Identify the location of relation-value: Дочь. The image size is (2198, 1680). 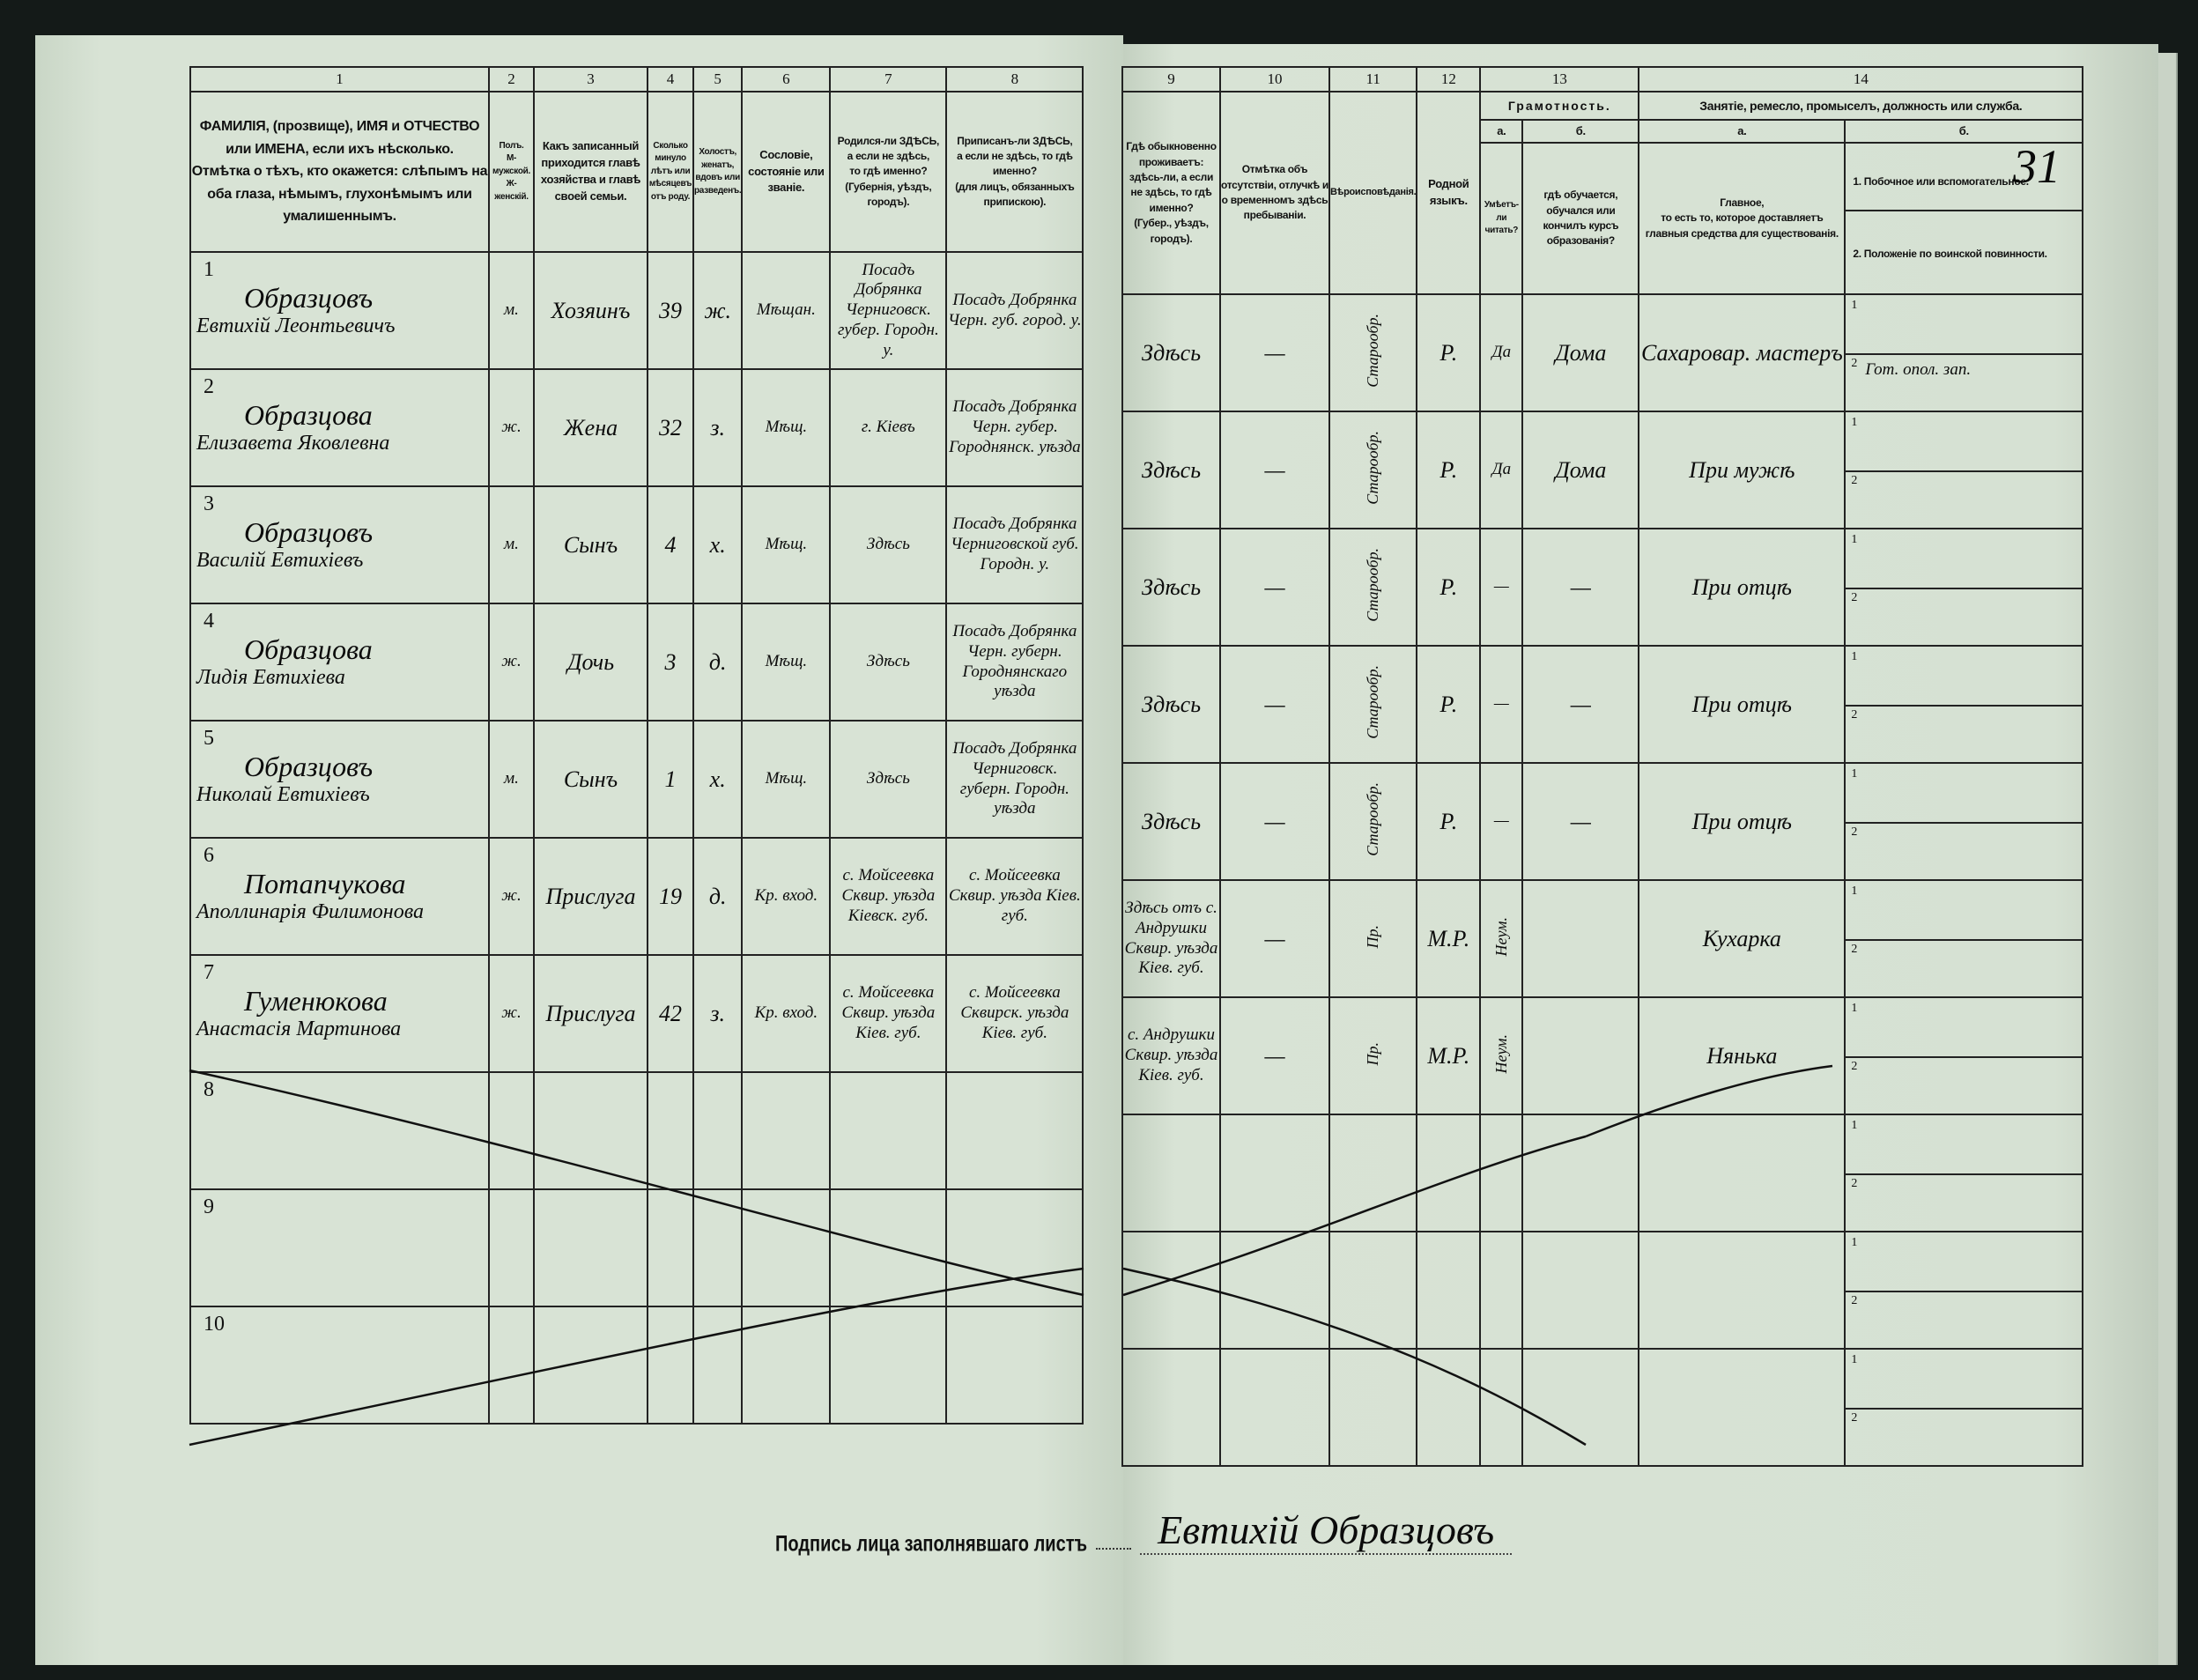
(590, 662).